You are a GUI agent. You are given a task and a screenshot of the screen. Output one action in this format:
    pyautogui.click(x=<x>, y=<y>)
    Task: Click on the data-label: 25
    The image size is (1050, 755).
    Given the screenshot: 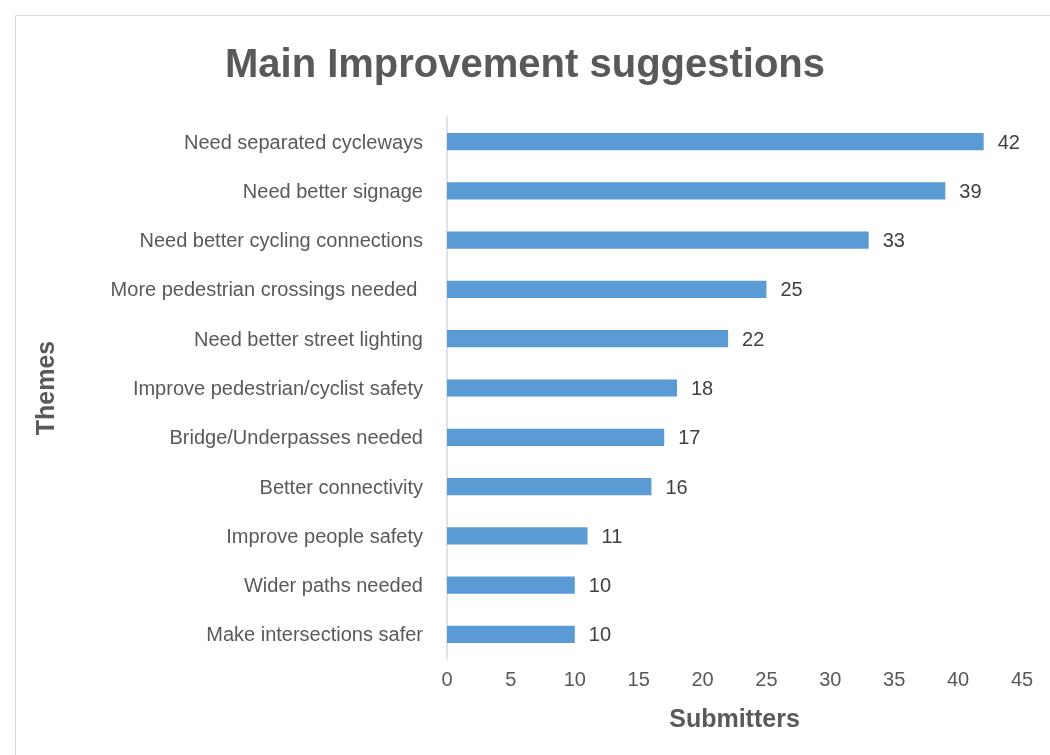 What is the action you would take?
    pyautogui.click(x=791, y=289)
    